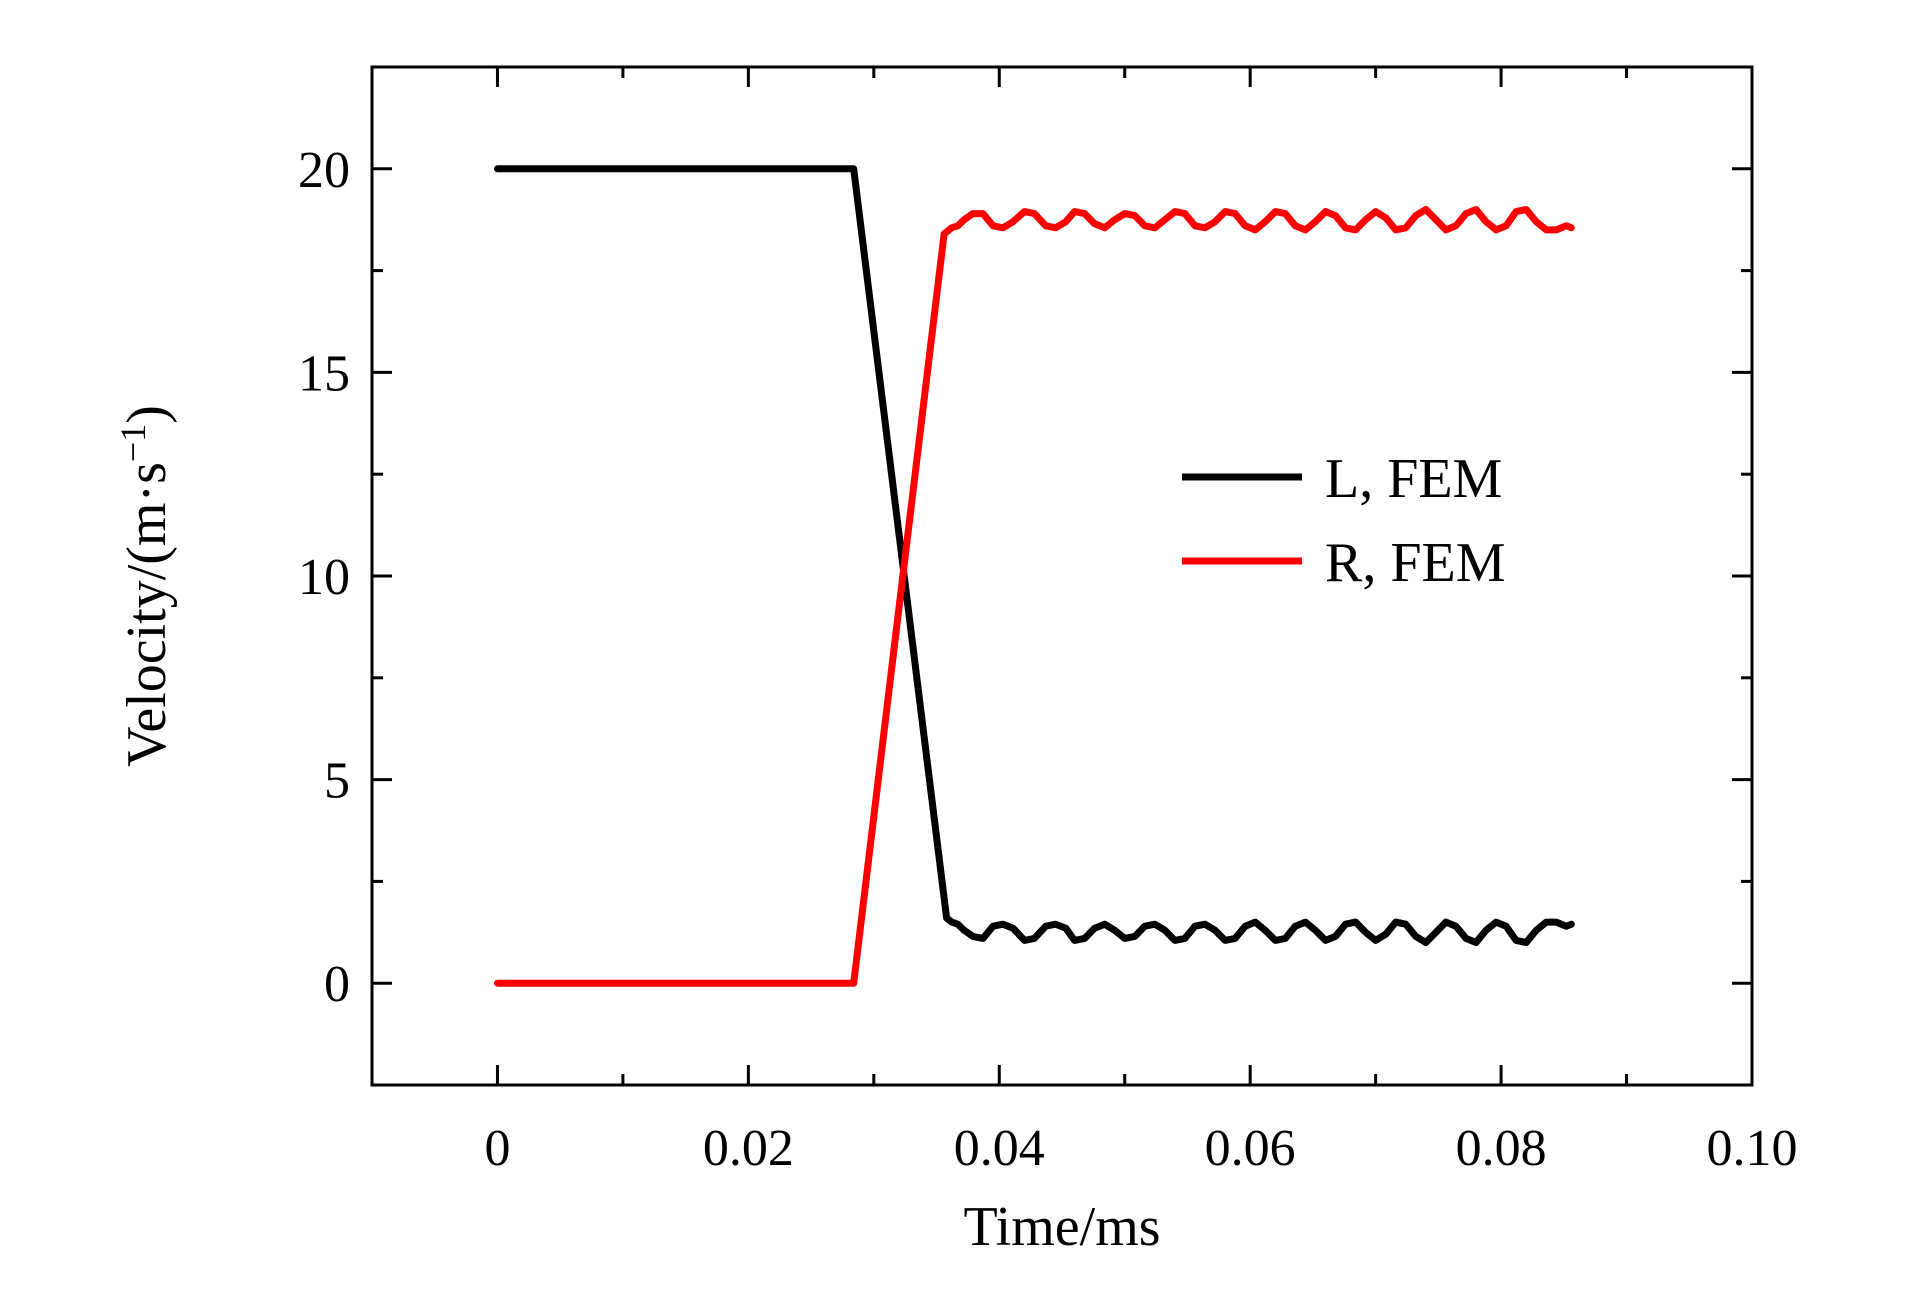  I want to click on legend: L, FEM R, FEM, so click(1344, 521).